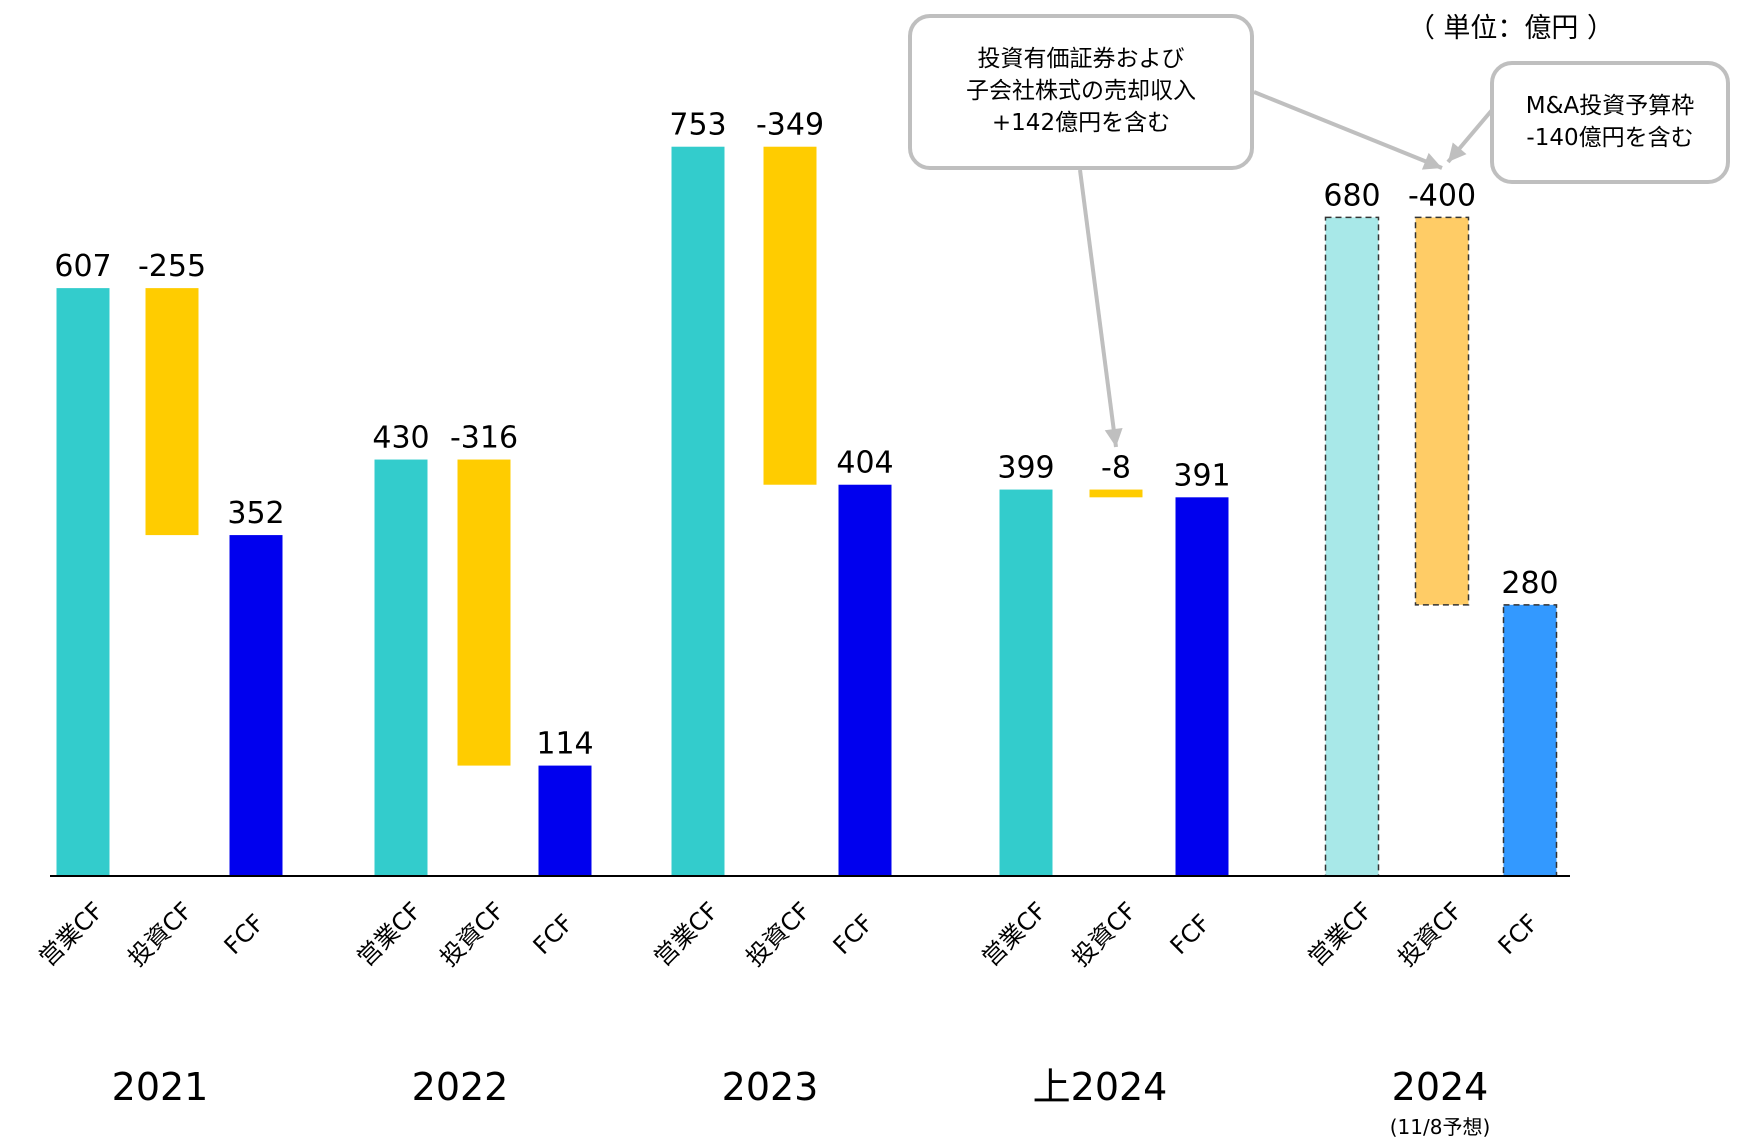 Image resolution: width=1740 pixels, height=1141 pixels. Describe the element at coordinates (1081, 59) in the screenshot. I see `callout-line: 投資有価証券および` at that location.